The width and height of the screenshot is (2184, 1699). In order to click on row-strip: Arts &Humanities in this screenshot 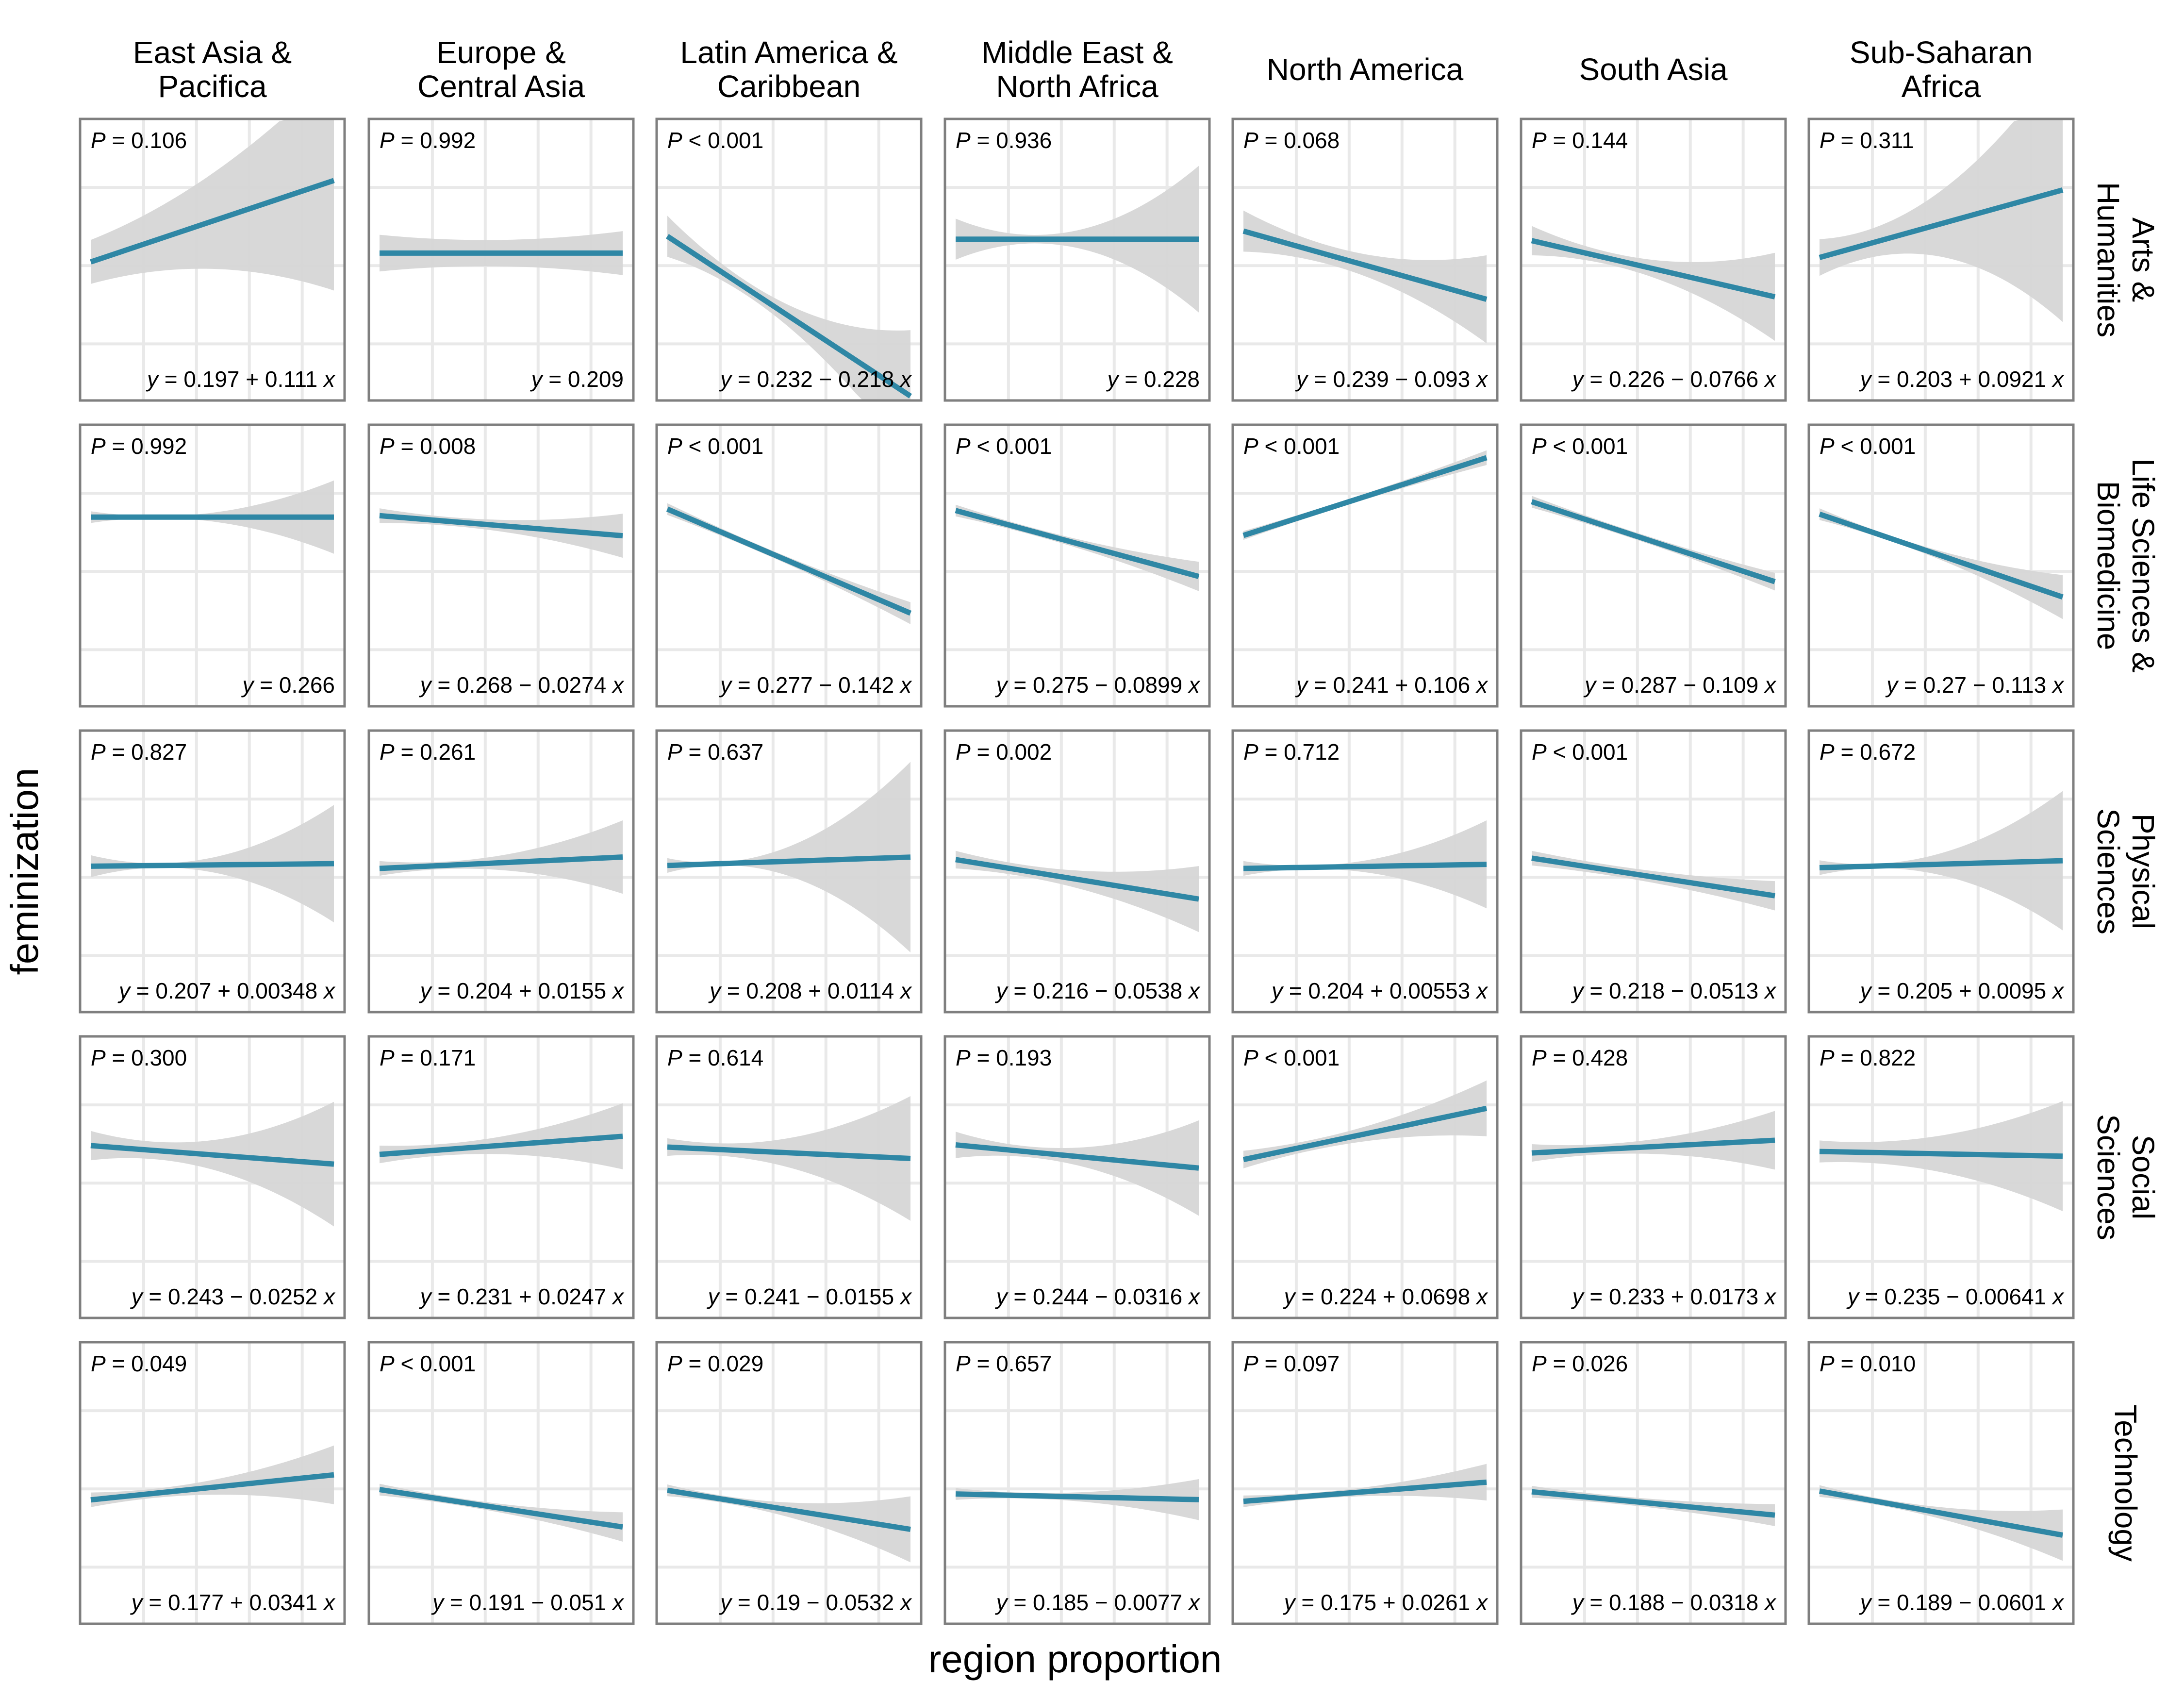, I will do `click(2126, 259)`.